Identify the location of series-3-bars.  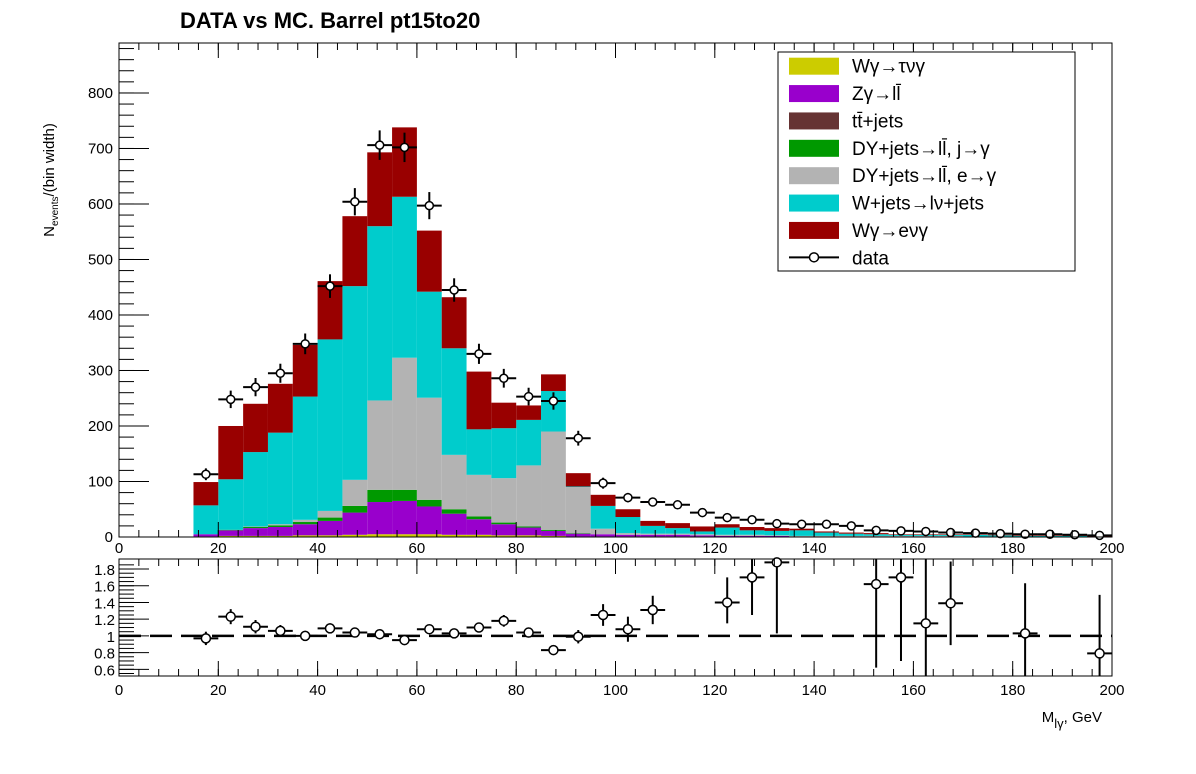
(404, 511).